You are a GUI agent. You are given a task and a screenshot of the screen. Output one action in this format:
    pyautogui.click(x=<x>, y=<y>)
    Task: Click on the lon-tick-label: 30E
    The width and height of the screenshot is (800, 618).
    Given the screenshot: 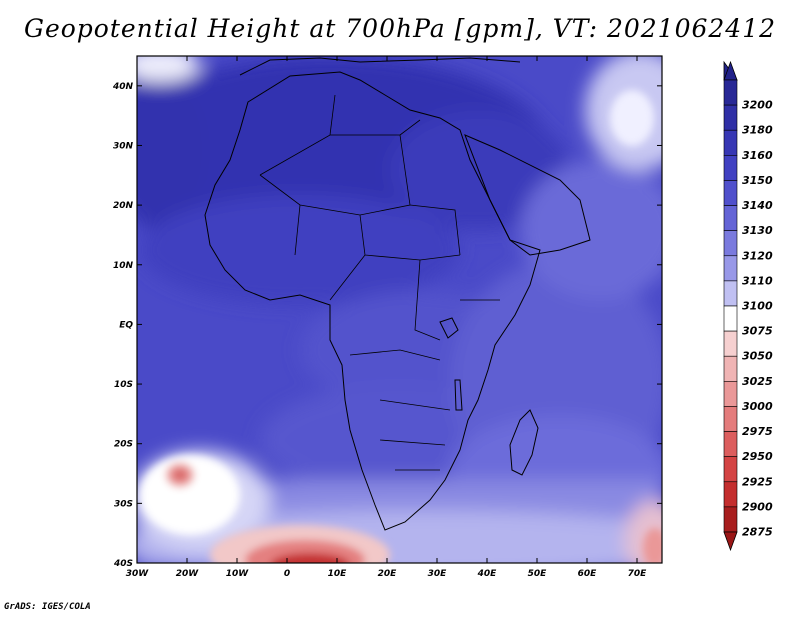 What is the action you would take?
    pyautogui.click(x=438, y=574)
    